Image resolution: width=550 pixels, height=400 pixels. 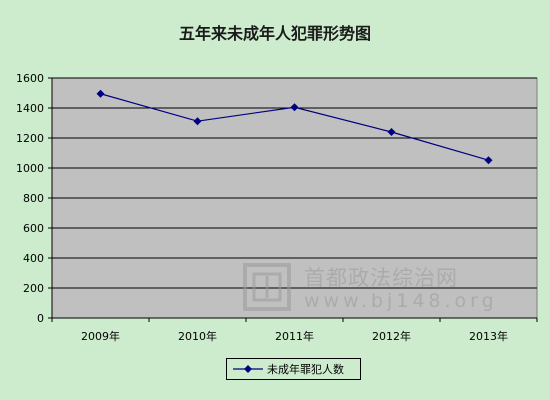 I want to click on watermark-name: 首都政法综治网, so click(x=381, y=278).